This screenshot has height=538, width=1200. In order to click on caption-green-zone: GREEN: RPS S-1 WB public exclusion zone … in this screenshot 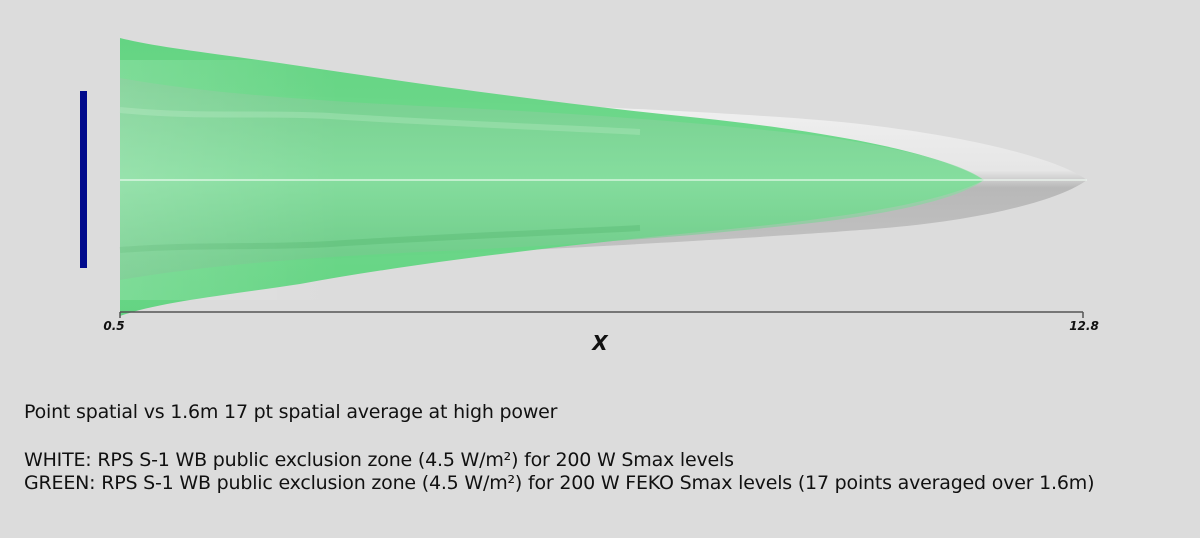, I will do `click(559, 483)`.